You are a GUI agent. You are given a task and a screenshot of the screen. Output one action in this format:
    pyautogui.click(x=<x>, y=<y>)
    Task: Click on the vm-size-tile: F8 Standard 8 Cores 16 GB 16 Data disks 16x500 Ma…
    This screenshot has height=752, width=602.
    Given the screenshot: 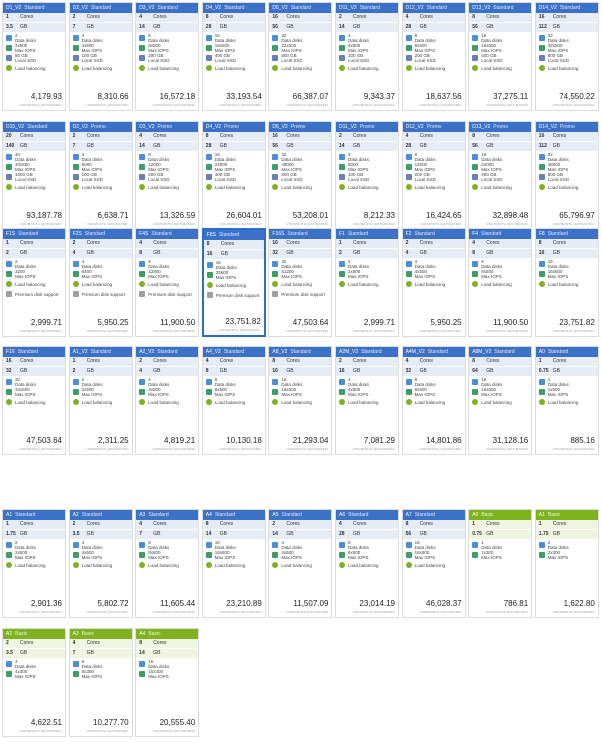 What is the action you would take?
    pyautogui.click(x=566, y=282)
    